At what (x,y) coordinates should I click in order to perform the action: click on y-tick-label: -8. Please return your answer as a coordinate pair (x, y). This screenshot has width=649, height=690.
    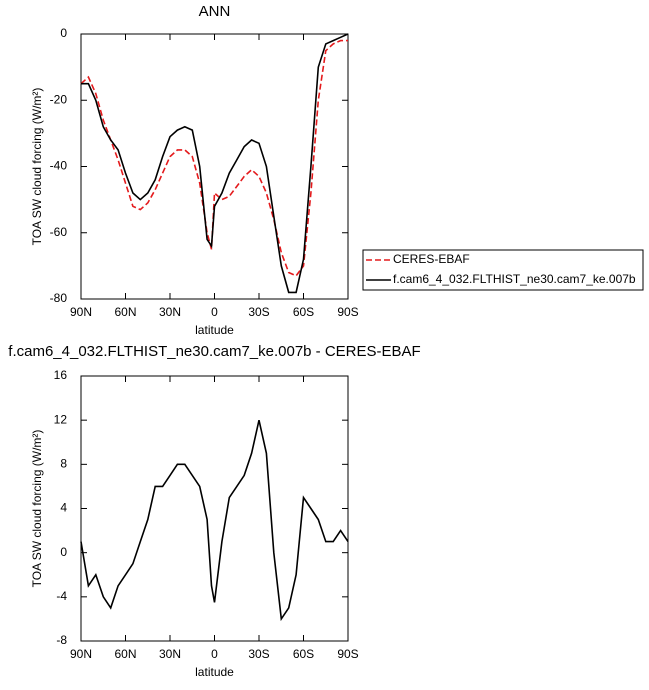
    Looking at the image, I should click on (61, 640).